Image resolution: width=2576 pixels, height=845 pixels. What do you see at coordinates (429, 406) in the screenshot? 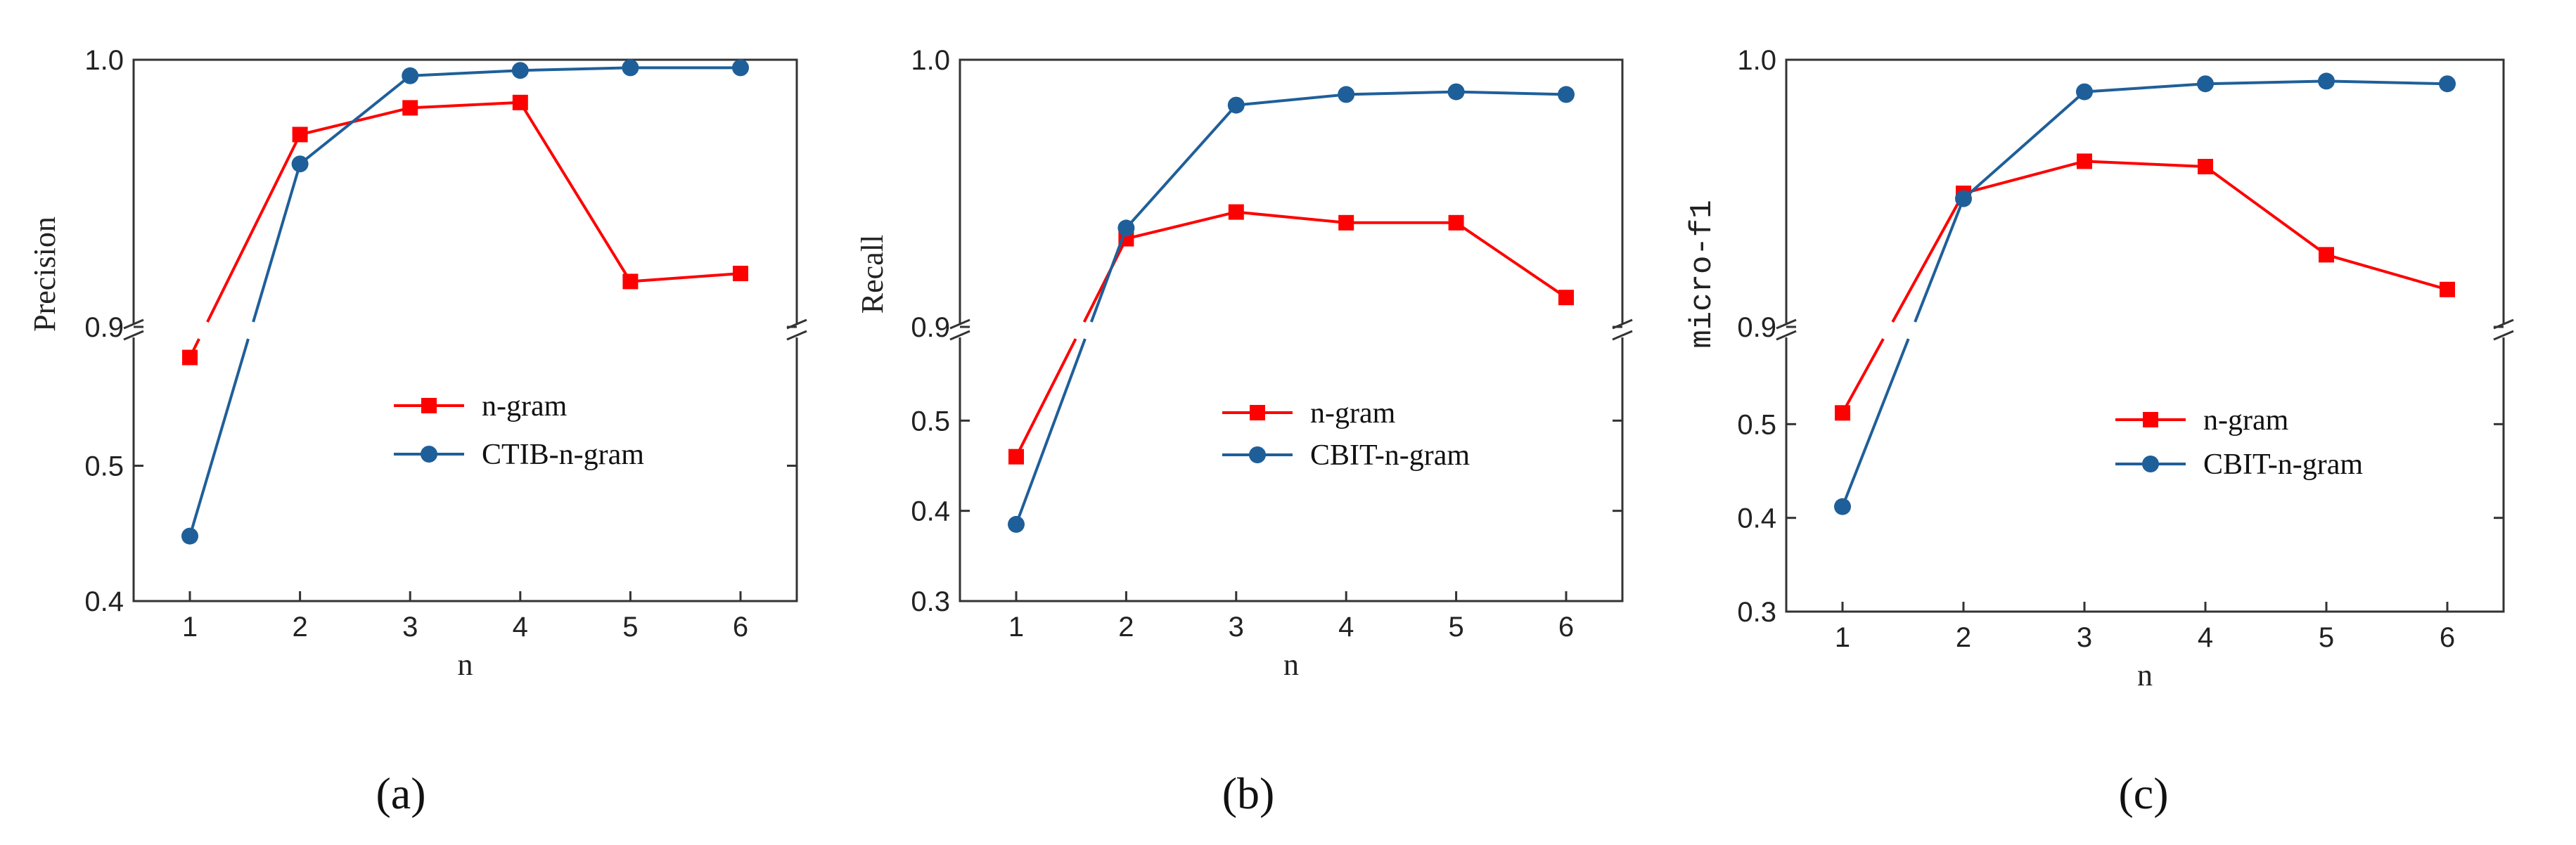
I see `legend-marker-square` at bounding box center [429, 406].